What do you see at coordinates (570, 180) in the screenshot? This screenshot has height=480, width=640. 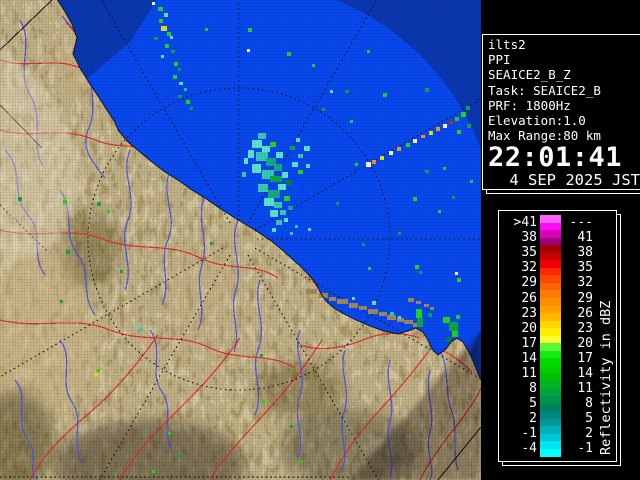 I see `clock-date: 4 SEP 2025 JST` at bounding box center [570, 180].